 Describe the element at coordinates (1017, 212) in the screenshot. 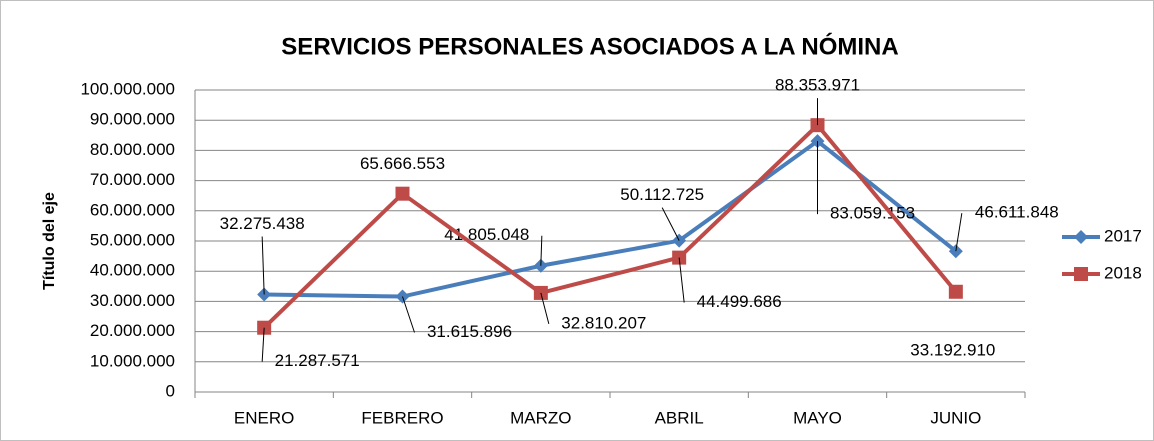

I see `data-label: 46.611.848` at that location.